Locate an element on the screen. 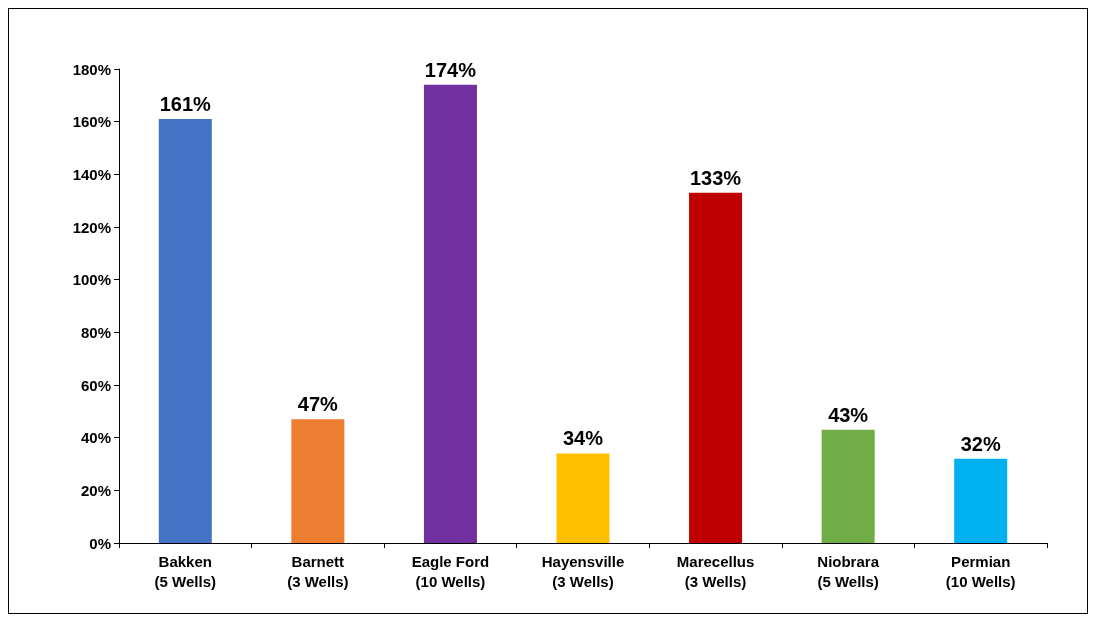  data-label: 161% is located at coordinates (185, 104).